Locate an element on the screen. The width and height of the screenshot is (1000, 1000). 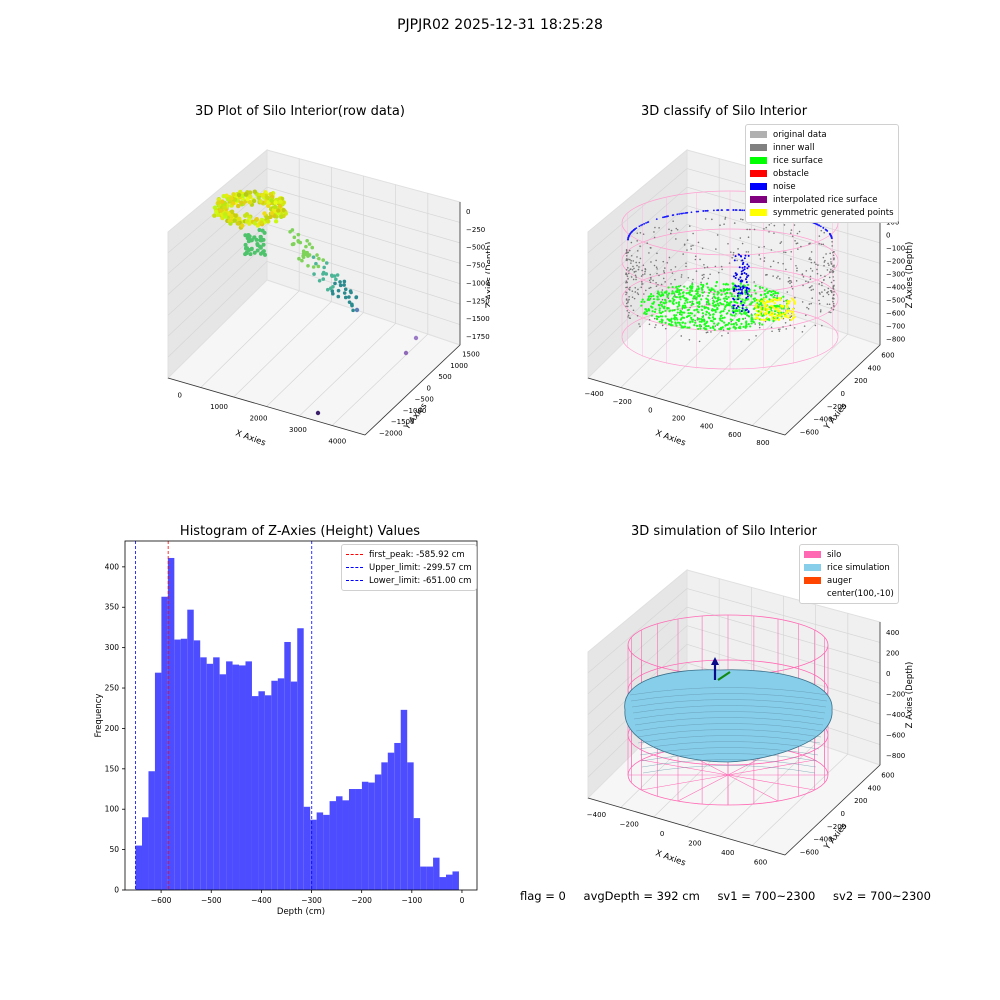
cls-ztick-label: −700 is located at coordinates (895, 327).